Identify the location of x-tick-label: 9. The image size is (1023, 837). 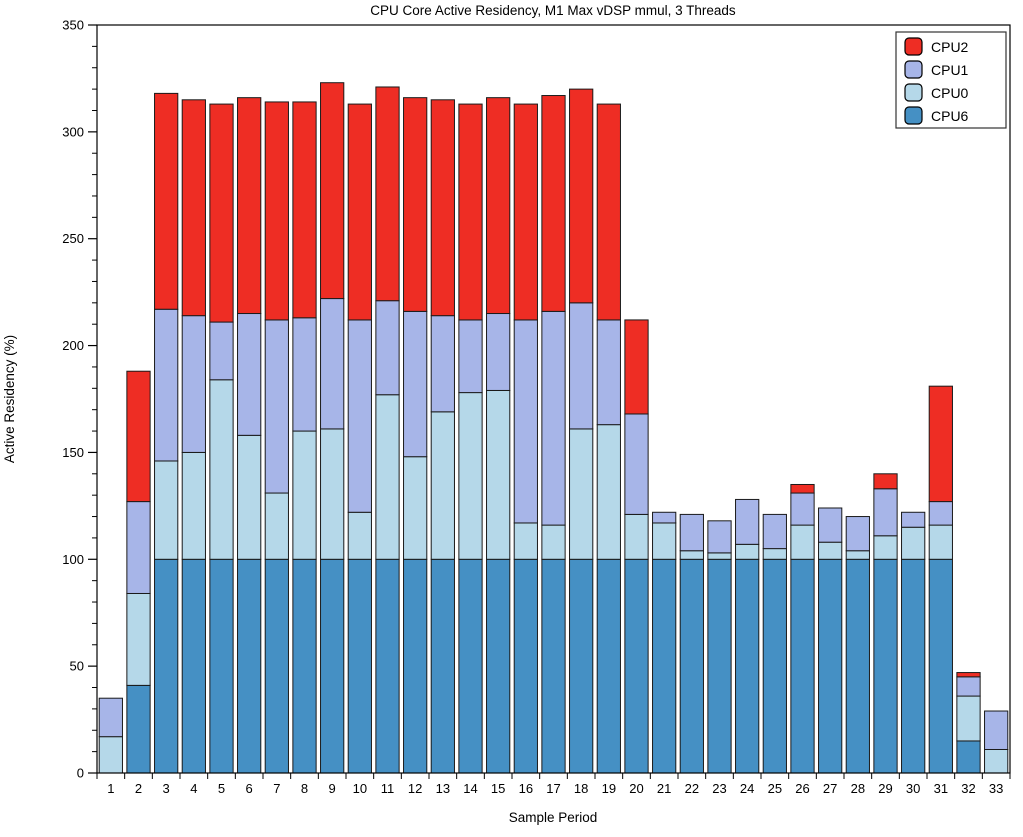
(332, 788).